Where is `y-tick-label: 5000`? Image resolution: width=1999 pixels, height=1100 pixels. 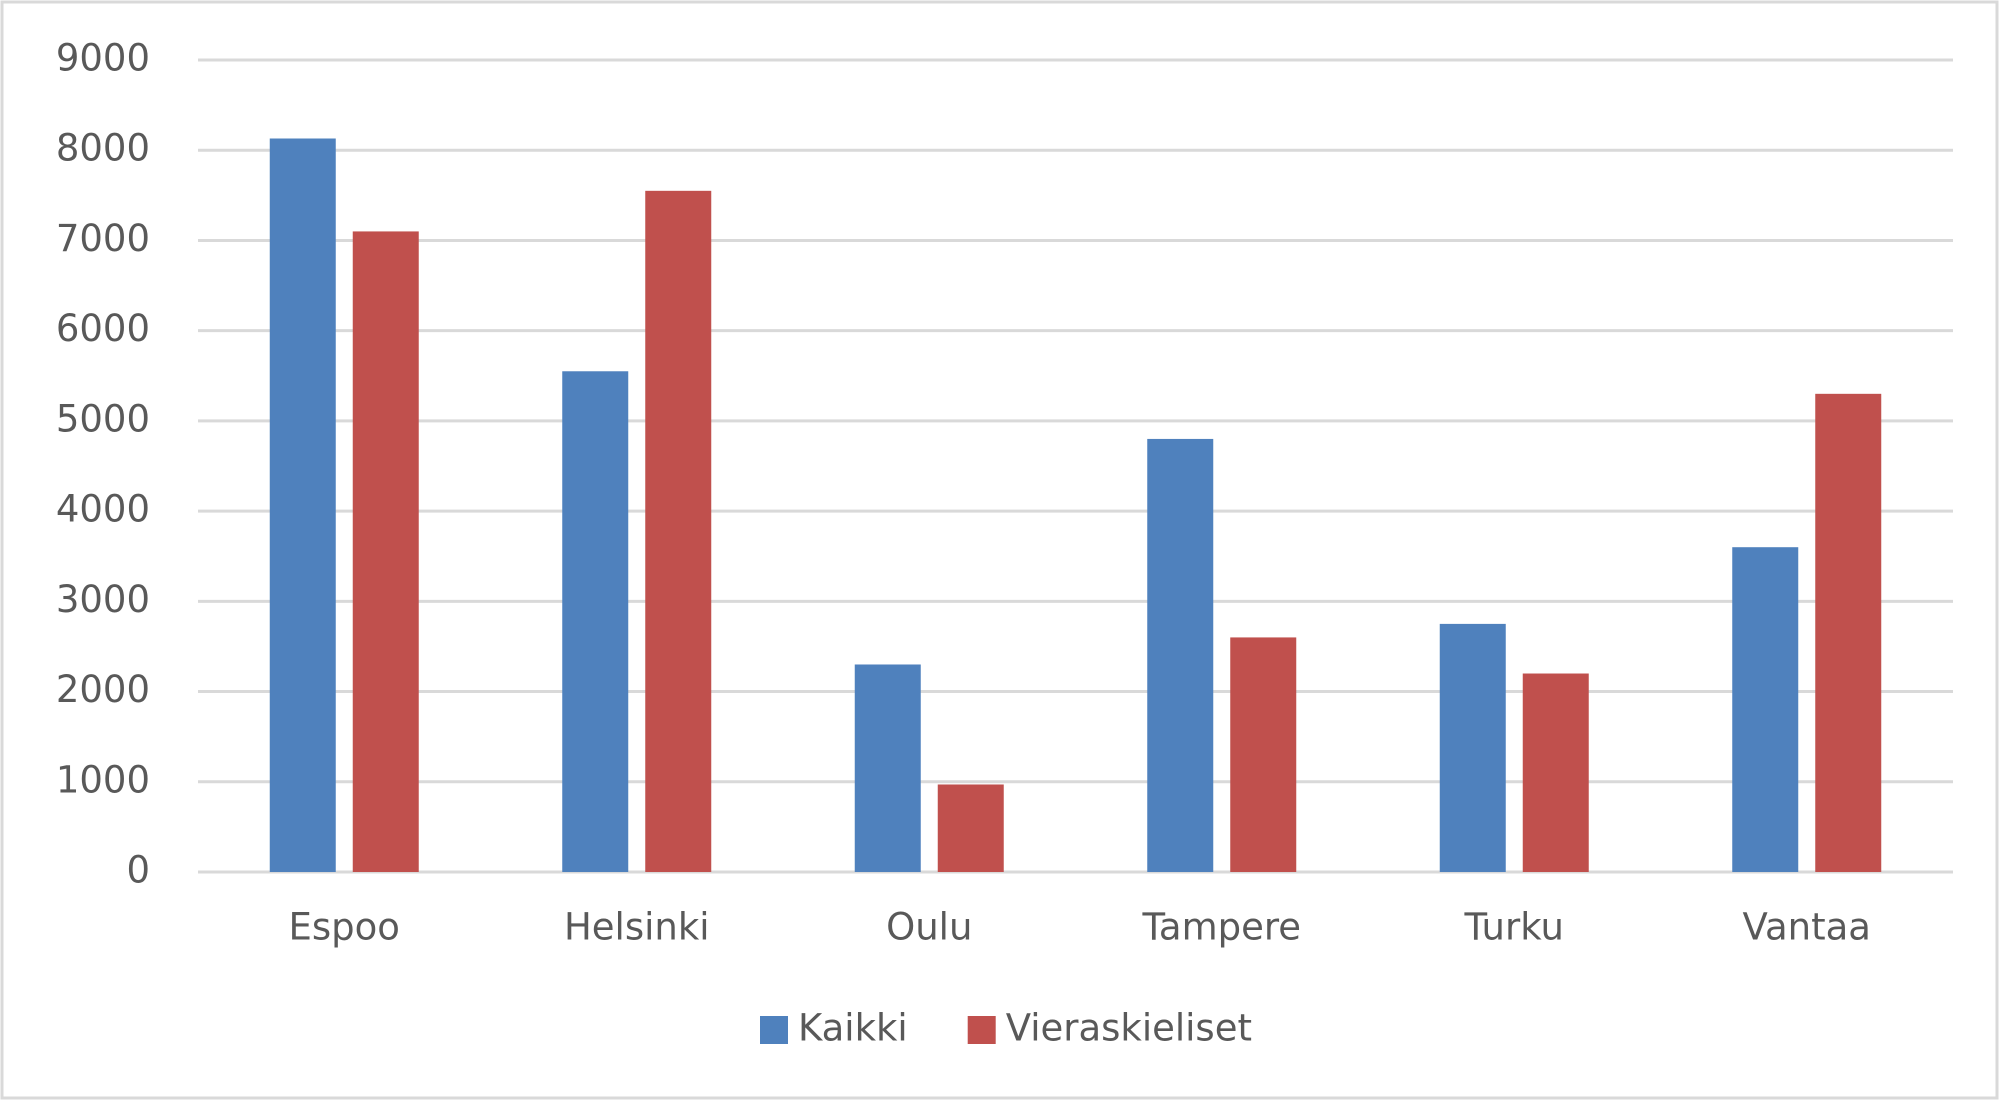
y-tick-label: 5000 is located at coordinates (103, 418).